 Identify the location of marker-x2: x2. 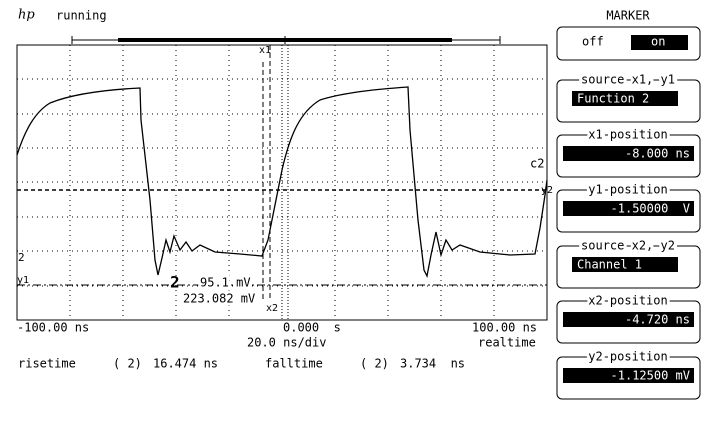
(272, 308).